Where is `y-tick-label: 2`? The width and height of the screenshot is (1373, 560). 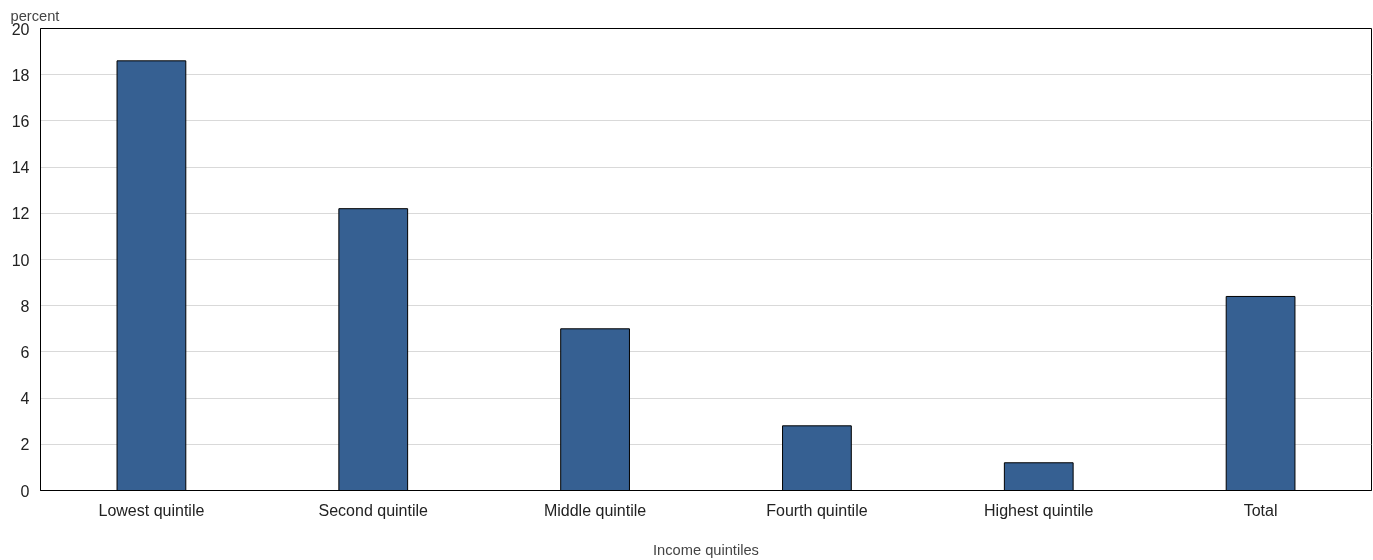 y-tick-label: 2 is located at coordinates (25, 445).